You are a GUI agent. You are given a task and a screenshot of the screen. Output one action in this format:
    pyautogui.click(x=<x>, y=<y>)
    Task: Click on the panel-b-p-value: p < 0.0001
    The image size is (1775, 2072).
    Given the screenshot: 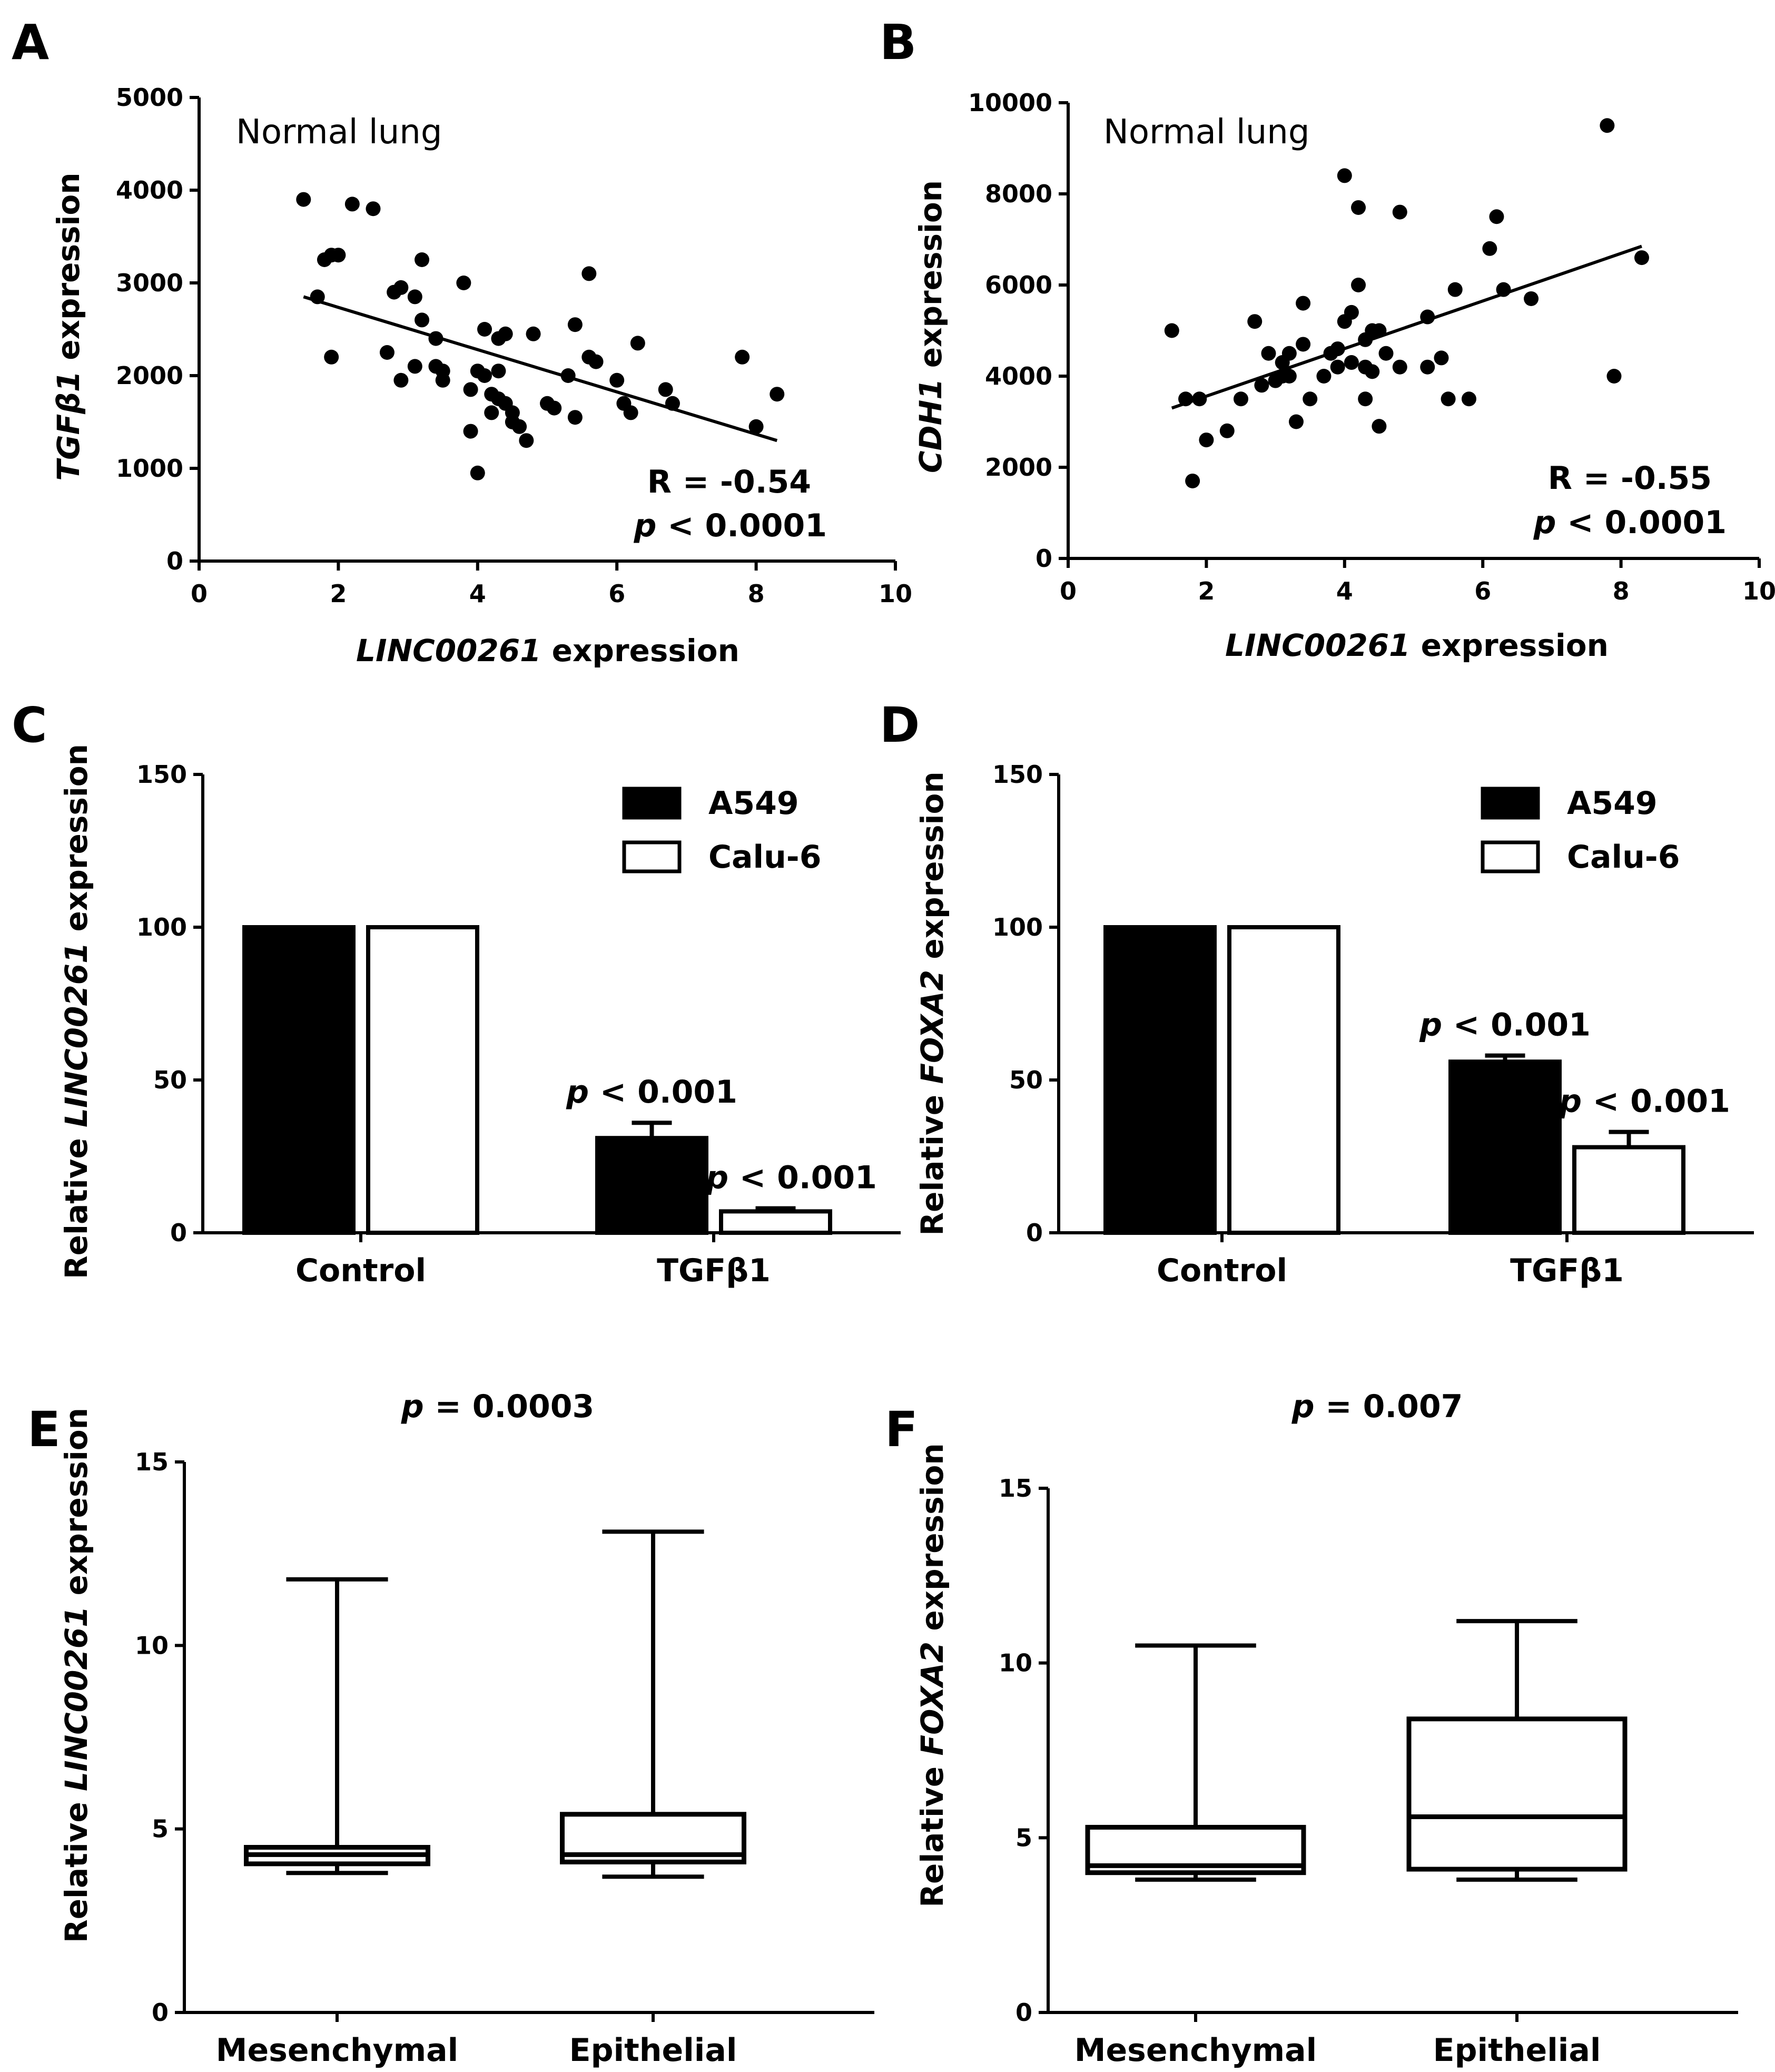 What is the action you would take?
    pyautogui.click(x=1630, y=522)
    